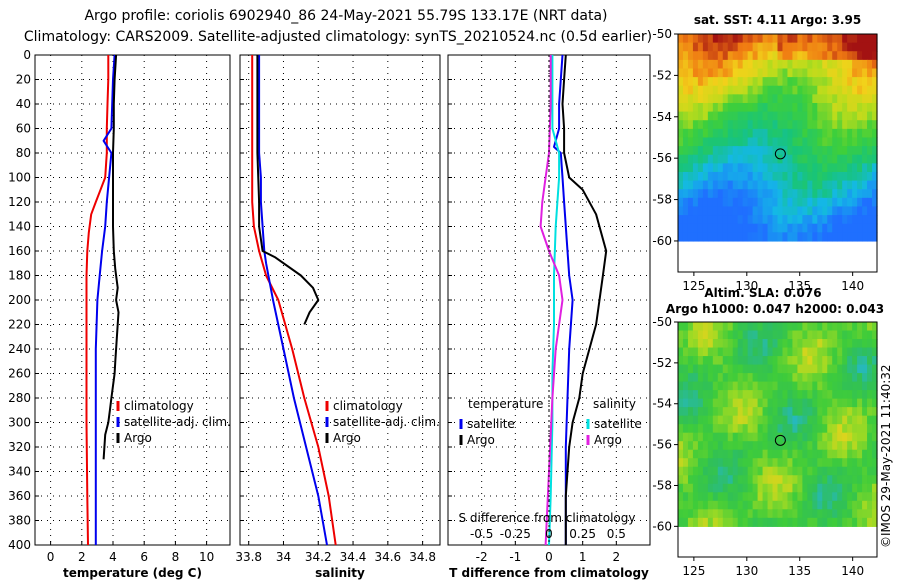 The image size is (900, 580). I want to click on series-line-salinity-satellite, so click(554, 300).